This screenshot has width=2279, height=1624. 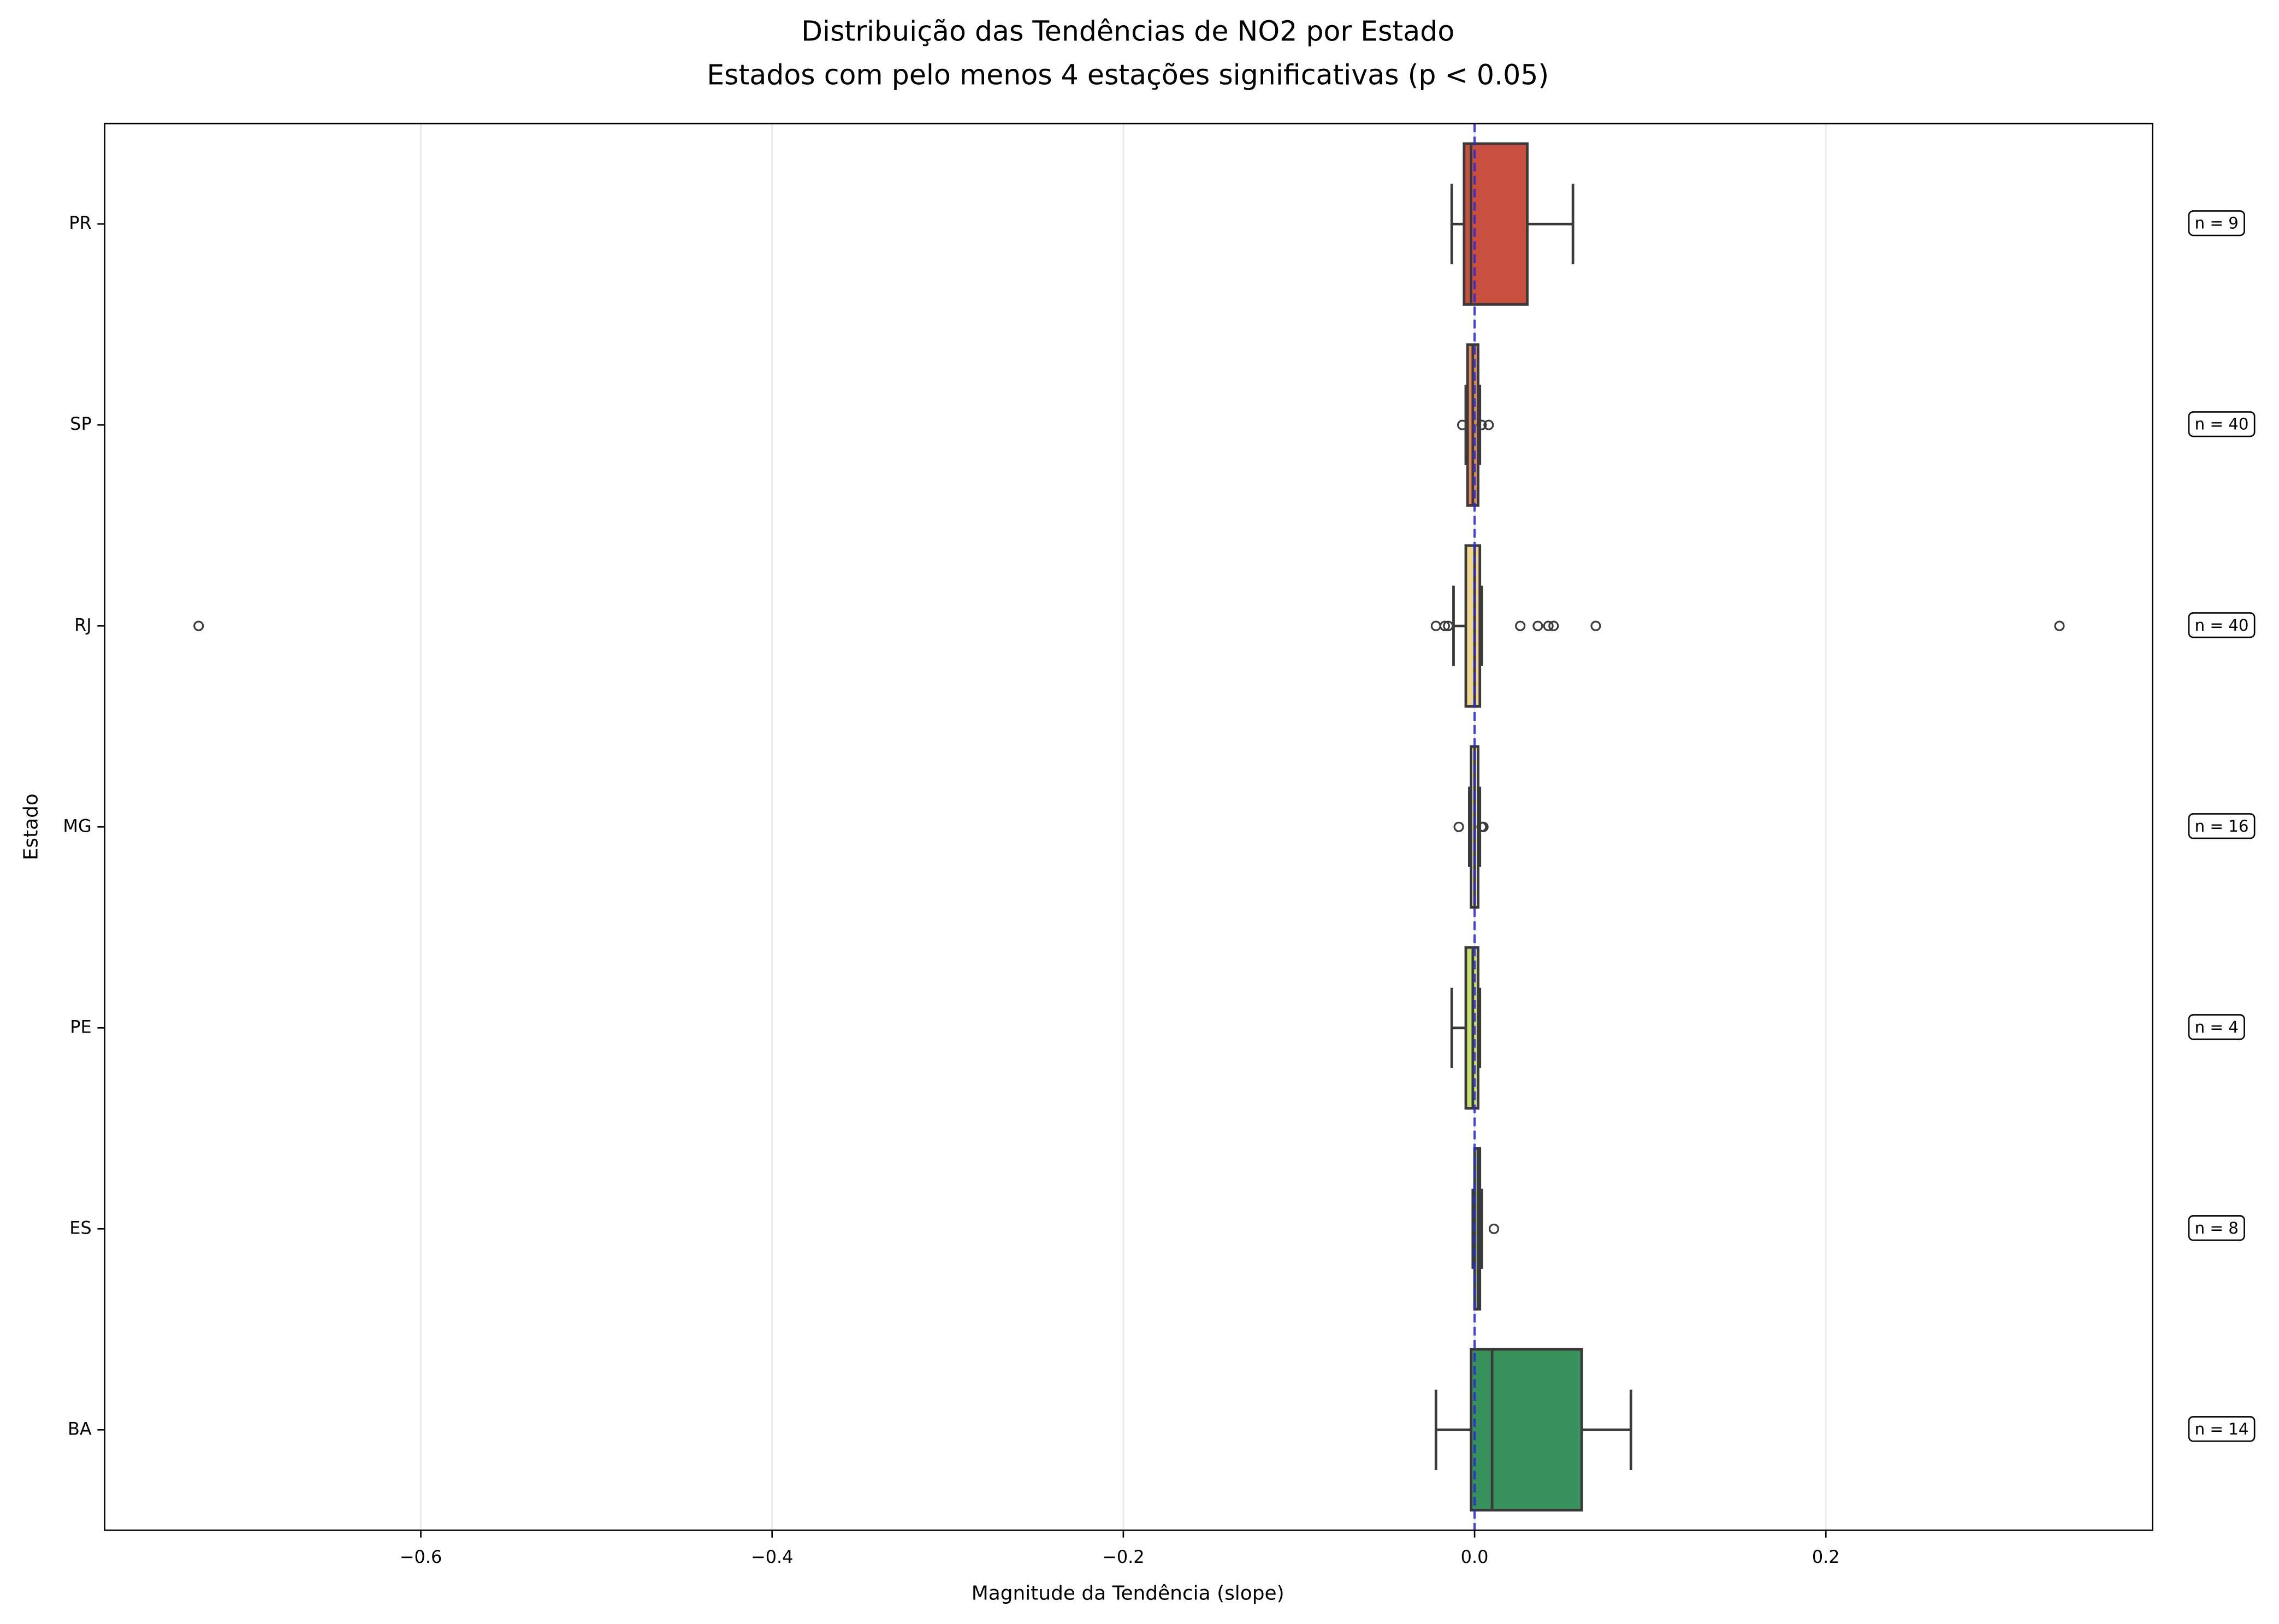 I want to click on y-tick-label: SP, so click(x=81, y=423).